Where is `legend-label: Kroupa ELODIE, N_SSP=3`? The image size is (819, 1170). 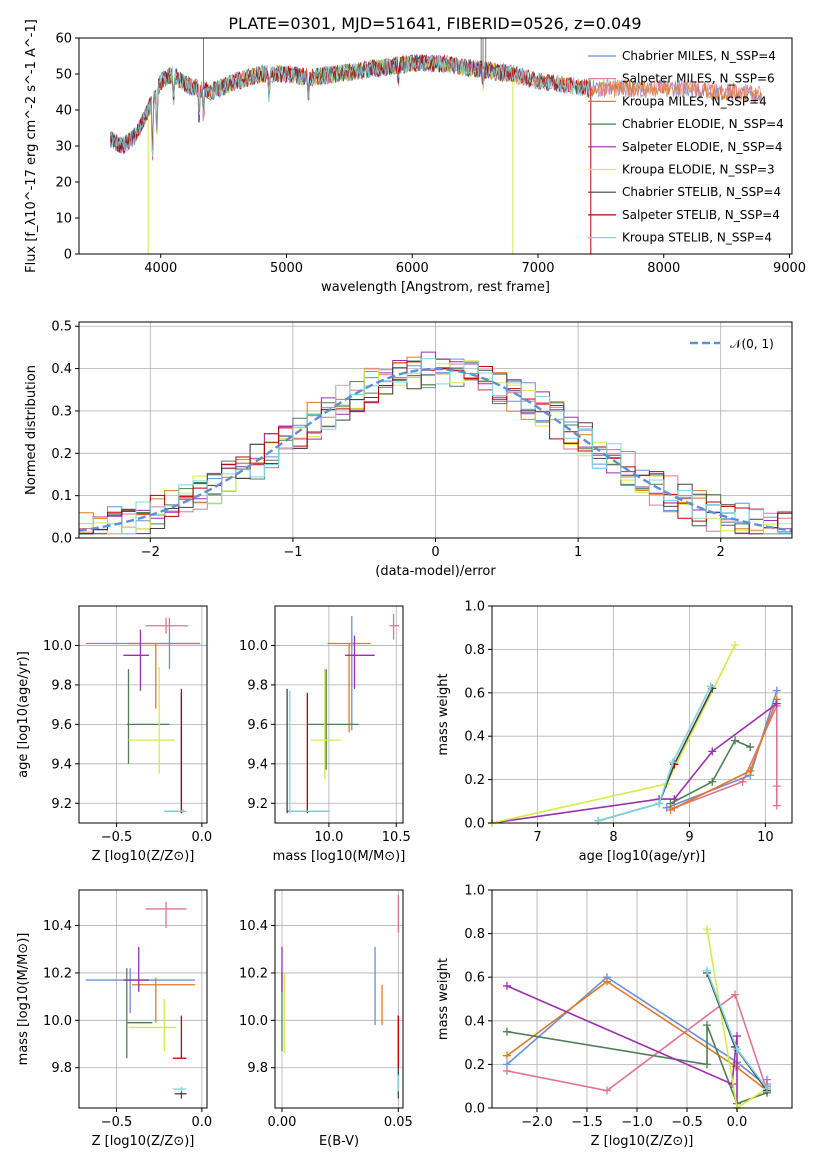
legend-label: Kroupa ELODIE, N_SSP=3 is located at coordinates (698, 170).